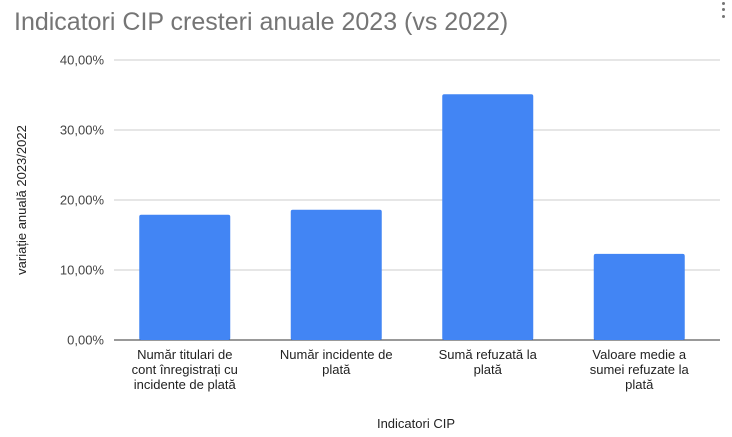 This screenshot has width=732, height=437. I want to click on y-tick-label: 40,00%, so click(82, 60).